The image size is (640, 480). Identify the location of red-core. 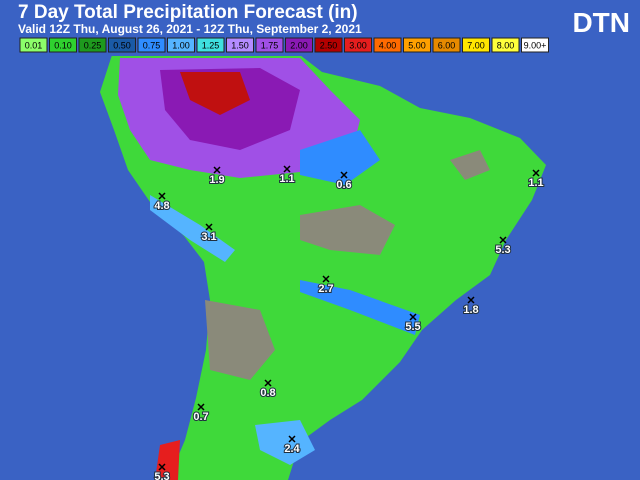
(215, 93).